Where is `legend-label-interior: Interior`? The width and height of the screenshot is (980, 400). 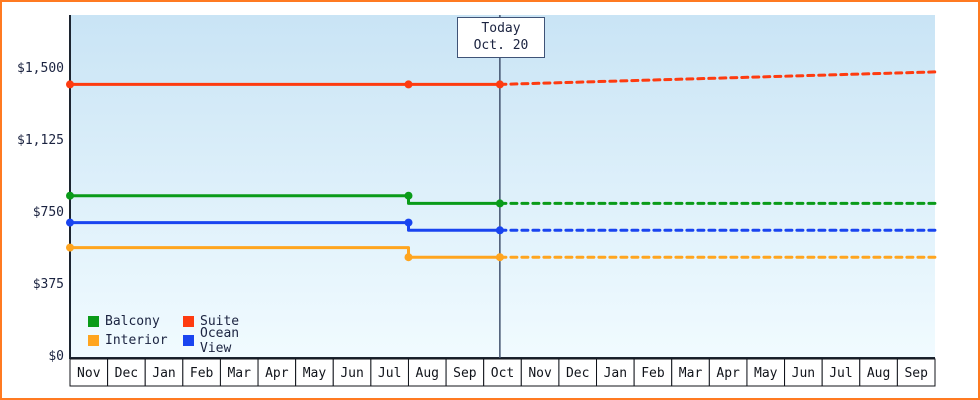
legend-label-interior: Interior is located at coordinates (136, 340).